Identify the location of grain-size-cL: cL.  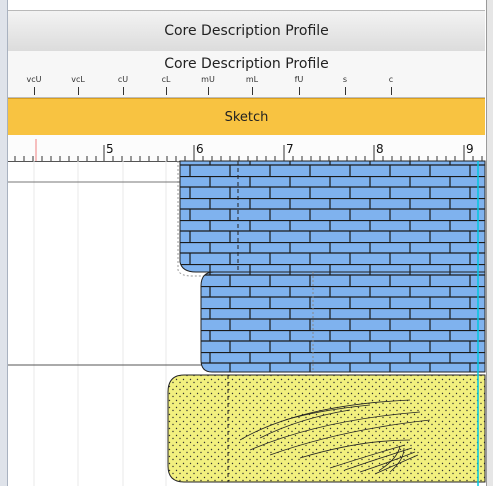
(166, 79).